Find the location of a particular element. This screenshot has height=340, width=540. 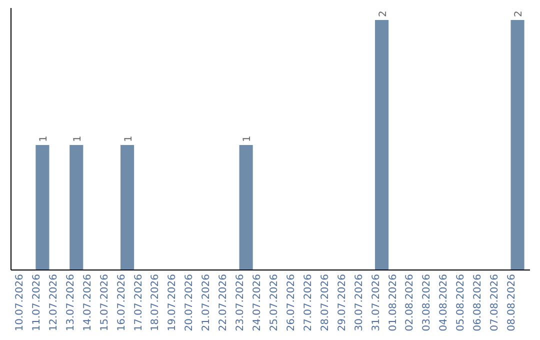

x-tick-label: 05.08.2026 is located at coordinates (461, 303).